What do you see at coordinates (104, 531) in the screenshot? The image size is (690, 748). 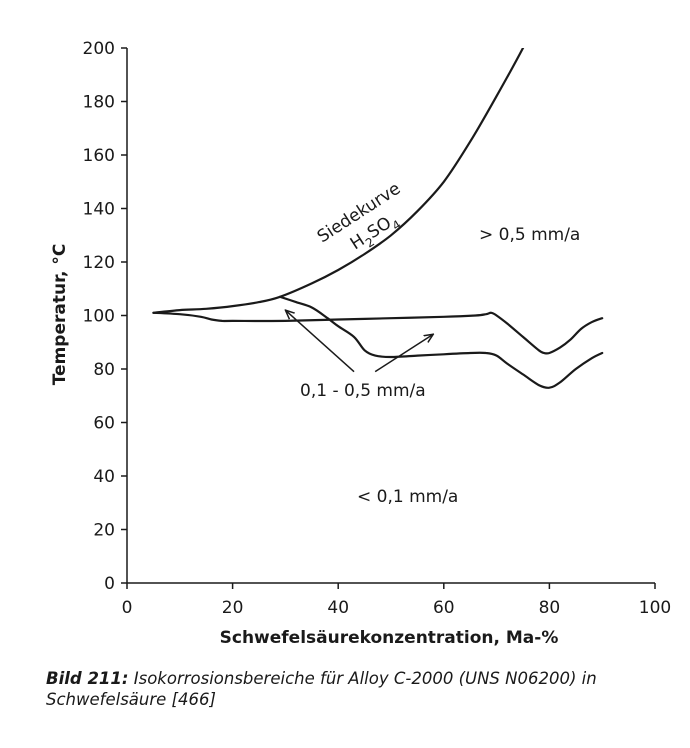 I see `y-tick-label: 20` at bounding box center [104, 531].